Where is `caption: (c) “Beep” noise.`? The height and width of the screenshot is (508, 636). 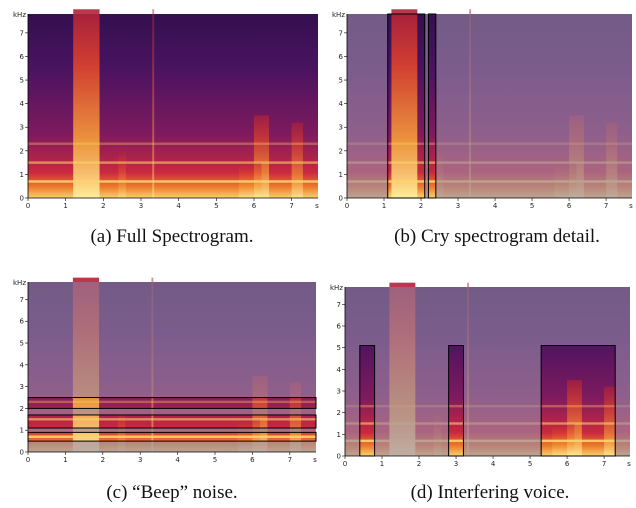
caption: (c) “Beep” noise. is located at coordinates (171, 492).